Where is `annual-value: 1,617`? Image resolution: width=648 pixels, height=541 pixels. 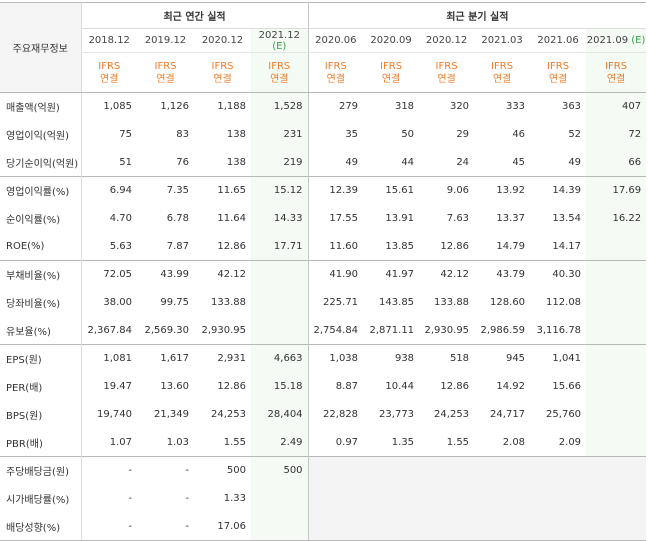 annual-value: 1,617 is located at coordinates (165, 358).